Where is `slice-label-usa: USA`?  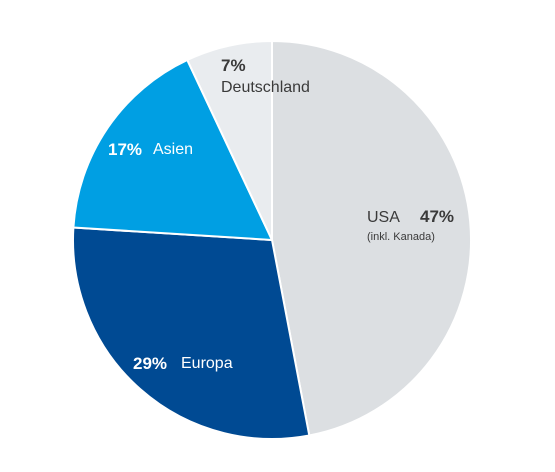
slice-label-usa: USA is located at coordinates (383, 217).